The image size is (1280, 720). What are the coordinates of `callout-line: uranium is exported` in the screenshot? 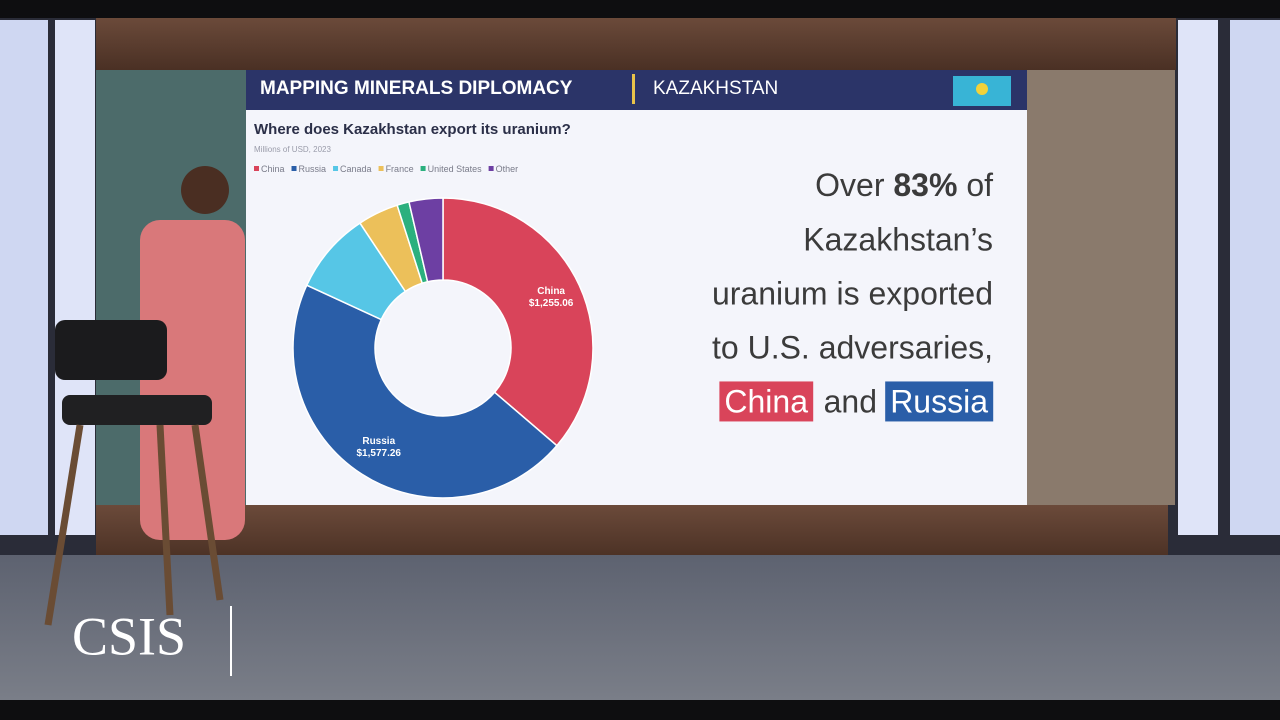 It's located at (852, 293).